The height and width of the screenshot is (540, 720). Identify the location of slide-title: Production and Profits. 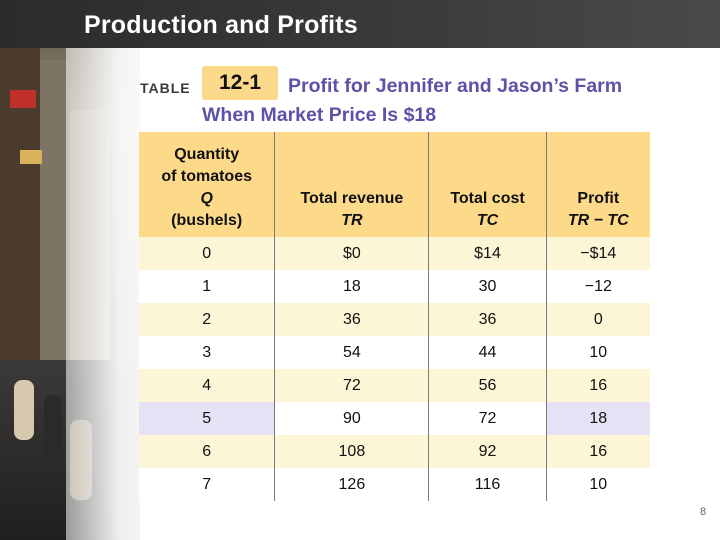
(221, 25).